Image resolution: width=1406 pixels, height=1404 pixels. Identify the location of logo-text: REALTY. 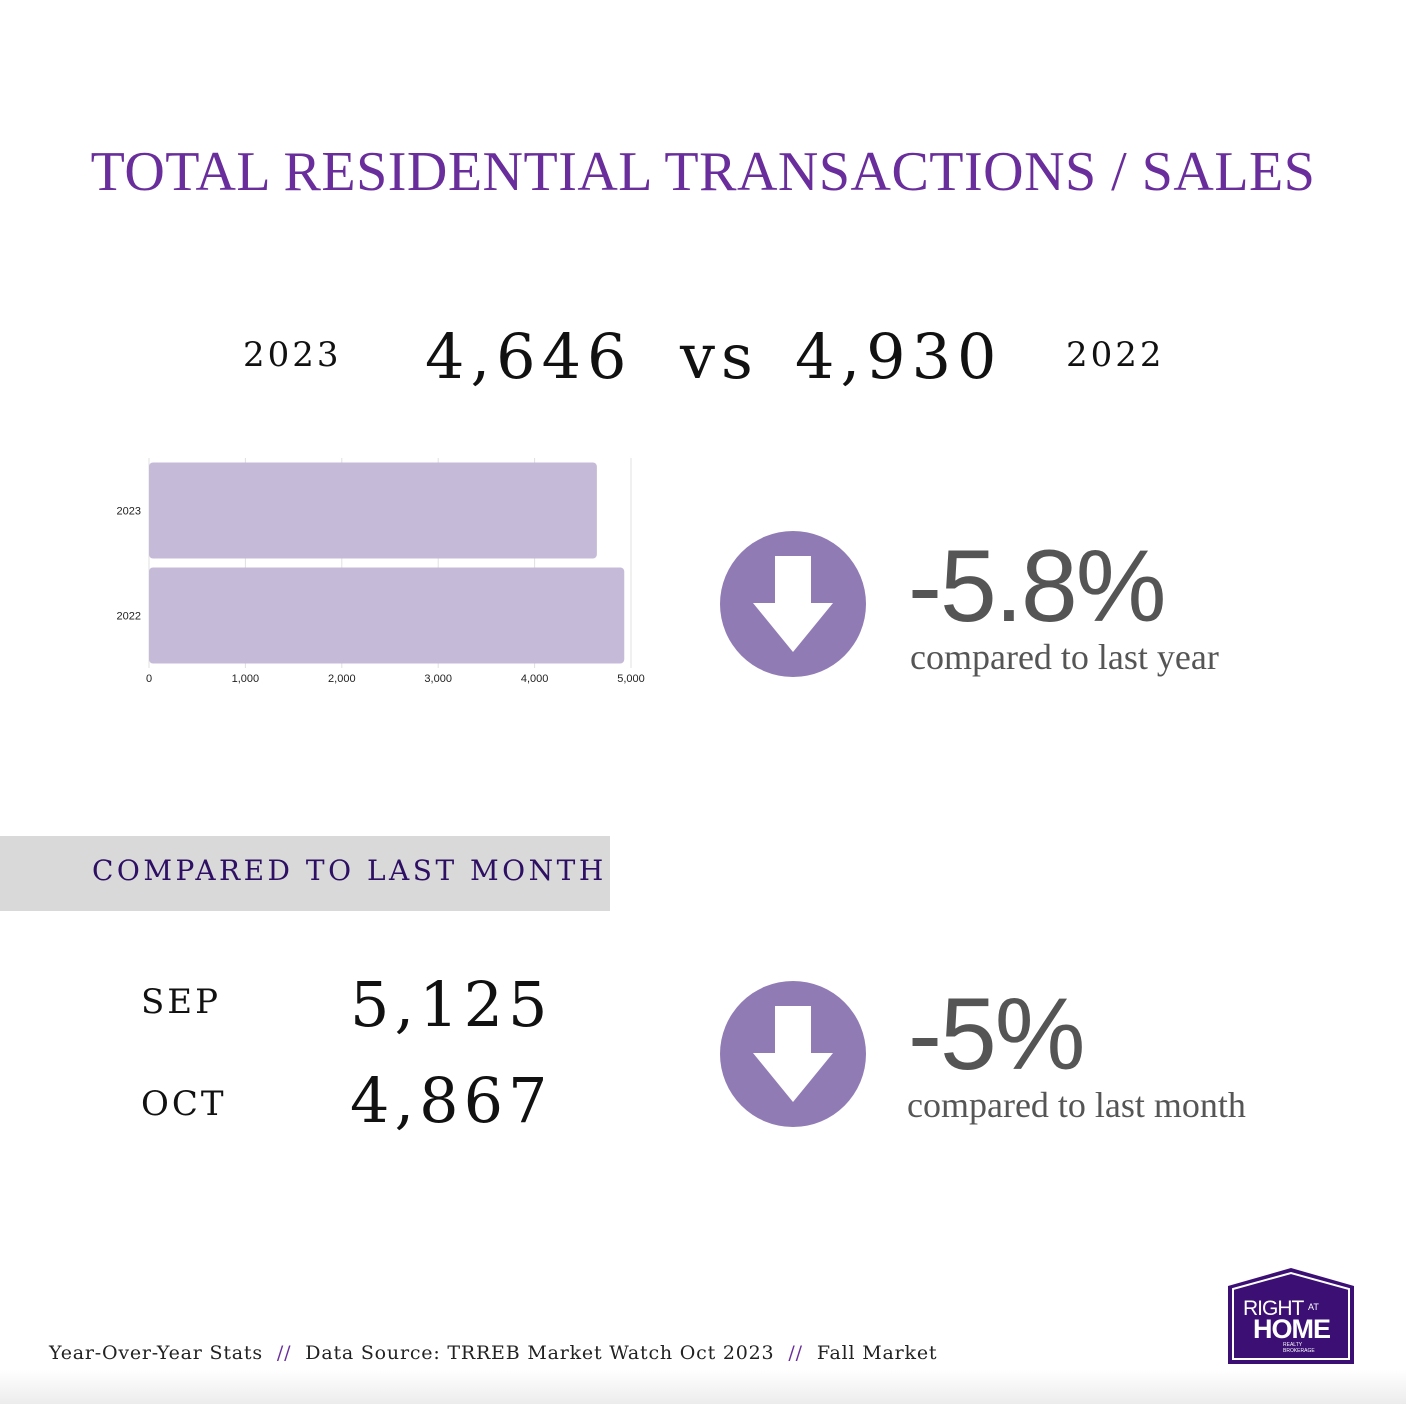
(1293, 1345).